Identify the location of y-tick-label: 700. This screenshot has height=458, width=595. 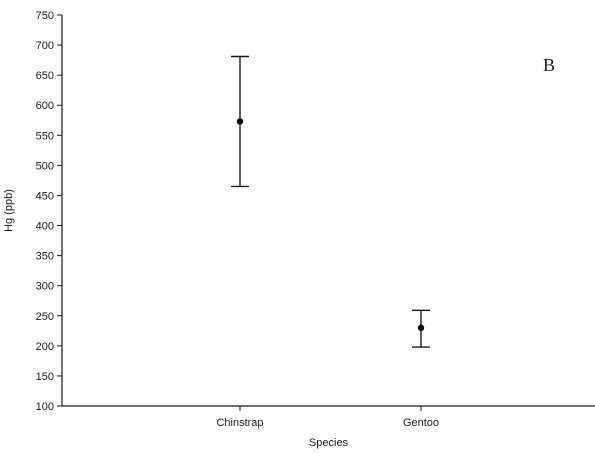
(45, 46).